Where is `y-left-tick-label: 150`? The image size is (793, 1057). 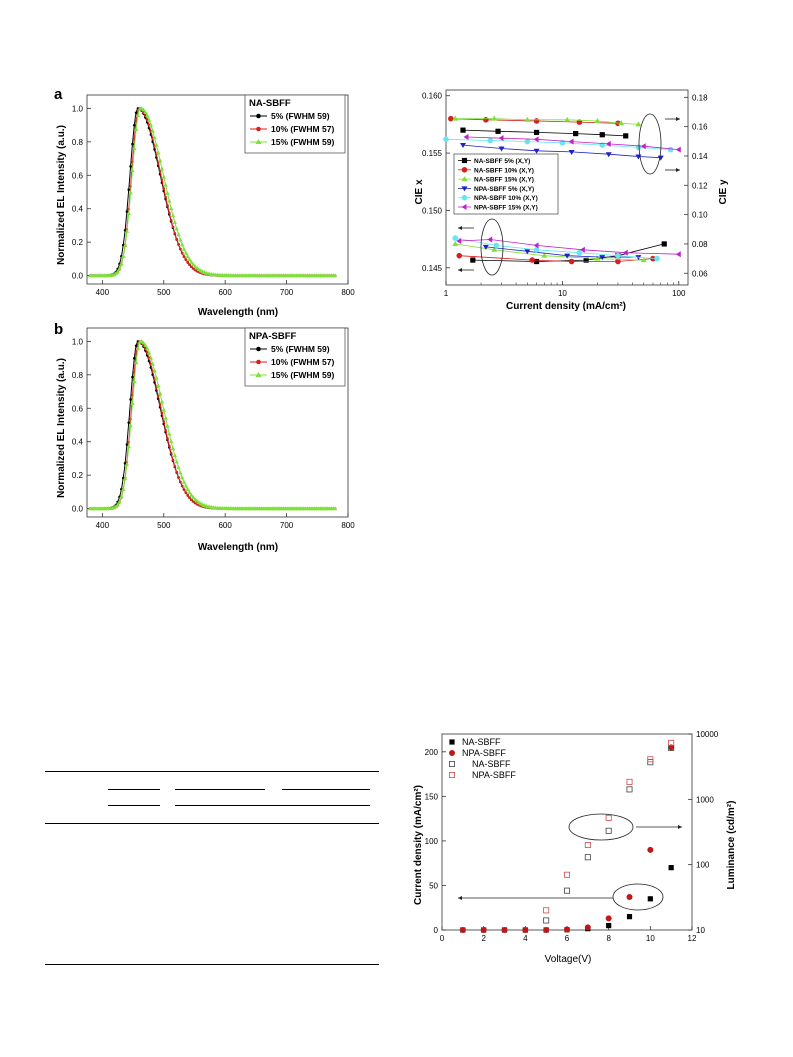
y-left-tick-label: 150 is located at coordinates (432, 796).